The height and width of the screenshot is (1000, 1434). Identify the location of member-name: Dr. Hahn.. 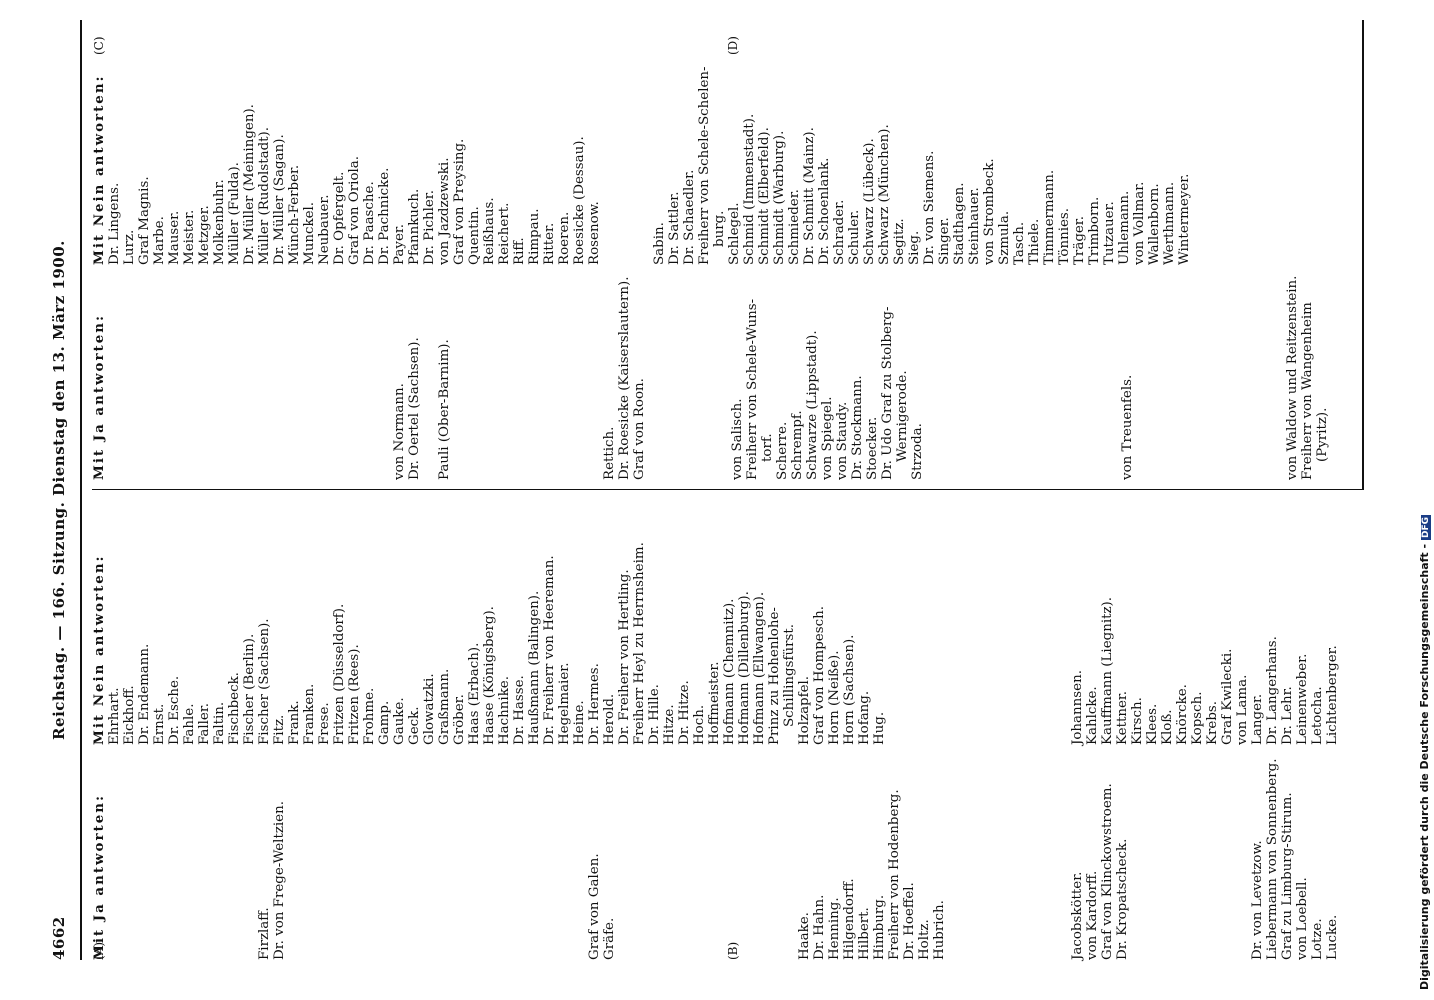
(819, 927).